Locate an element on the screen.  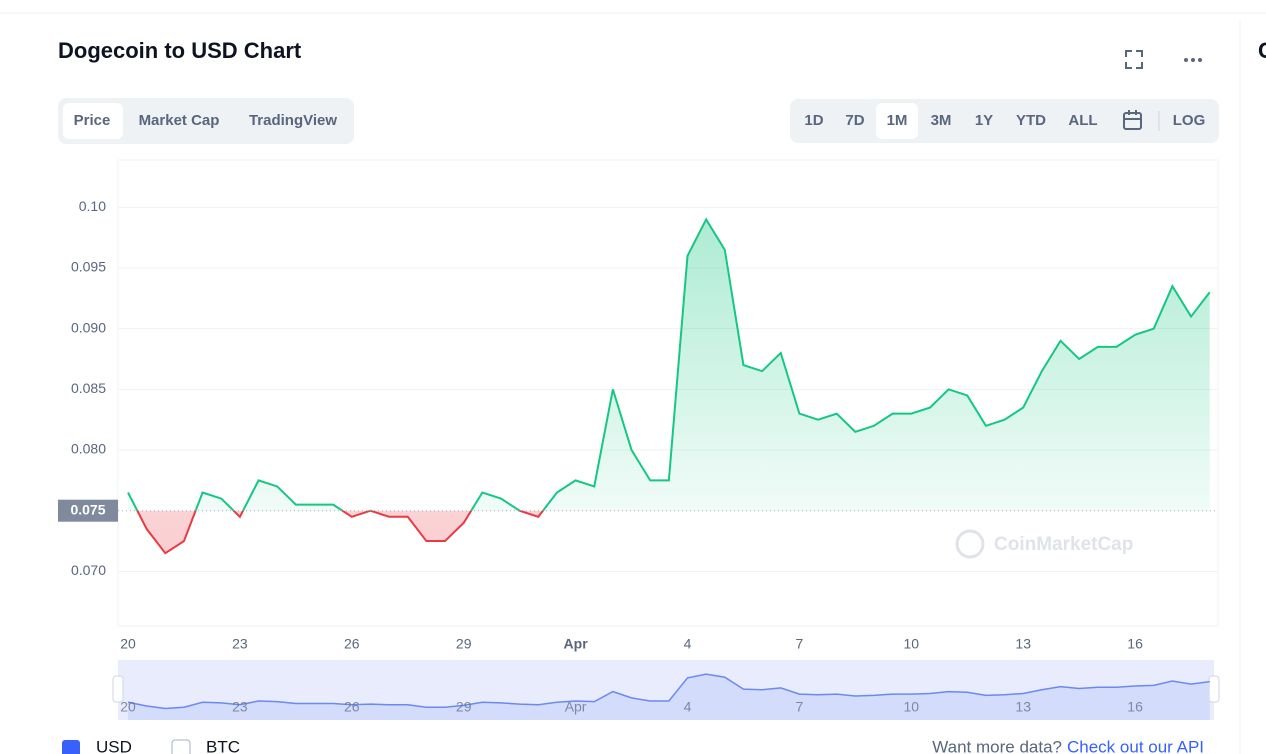
api-link: Check out our API is located at coordinates (1135, 745).